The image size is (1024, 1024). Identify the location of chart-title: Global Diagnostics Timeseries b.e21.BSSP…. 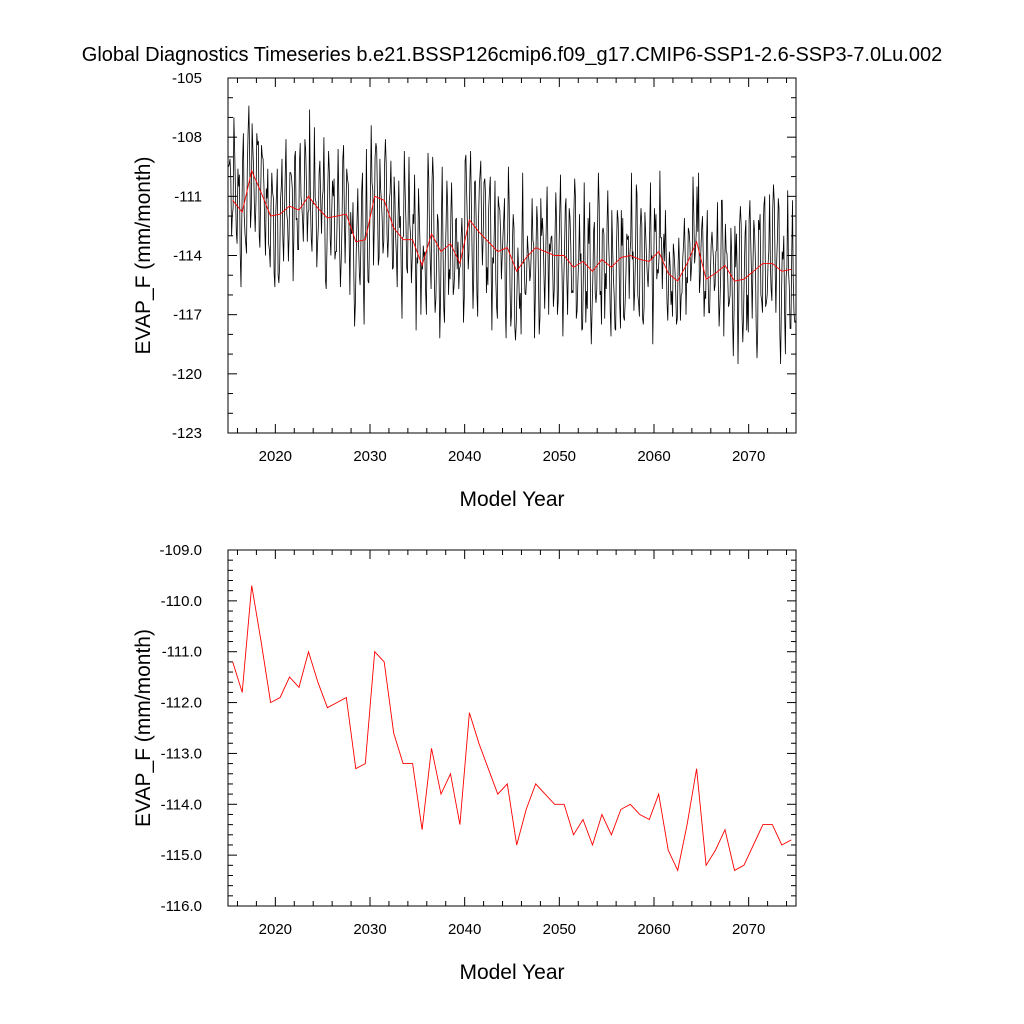
(512, 55).